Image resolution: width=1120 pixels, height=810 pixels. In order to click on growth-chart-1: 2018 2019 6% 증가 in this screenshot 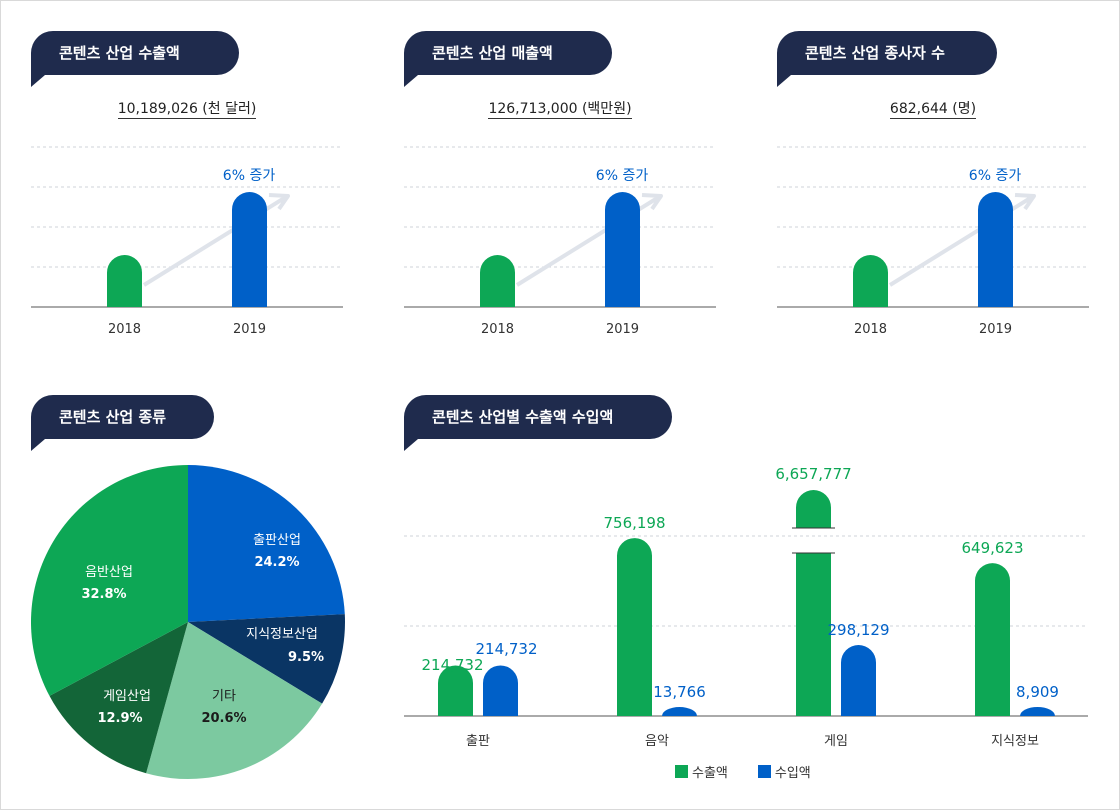, I will do `click(187, 241)`.